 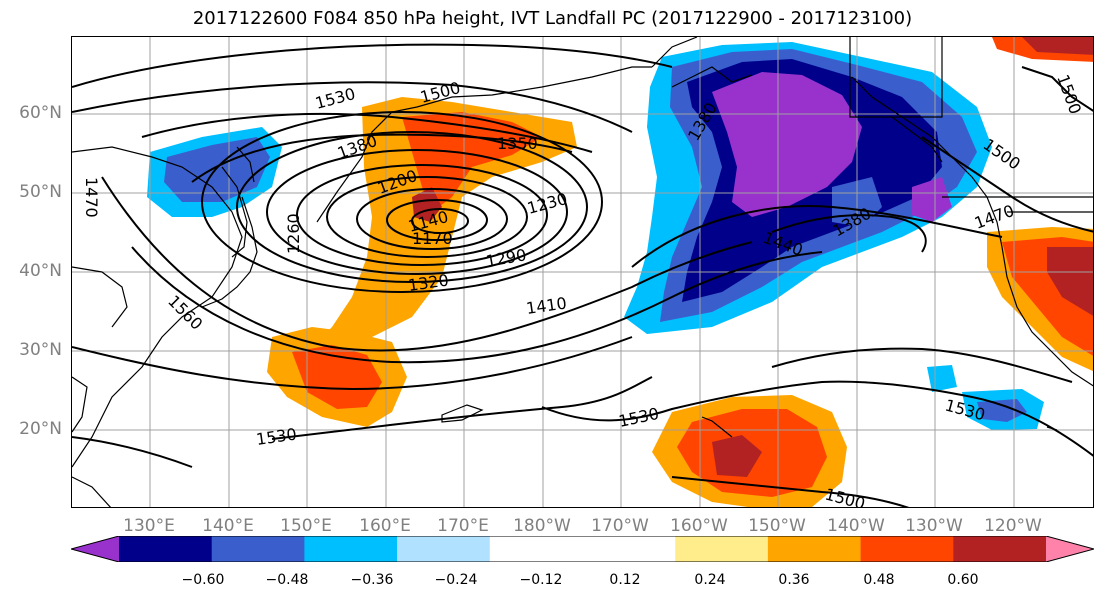 I want to click on colorbar, so click(x=582, y=549).